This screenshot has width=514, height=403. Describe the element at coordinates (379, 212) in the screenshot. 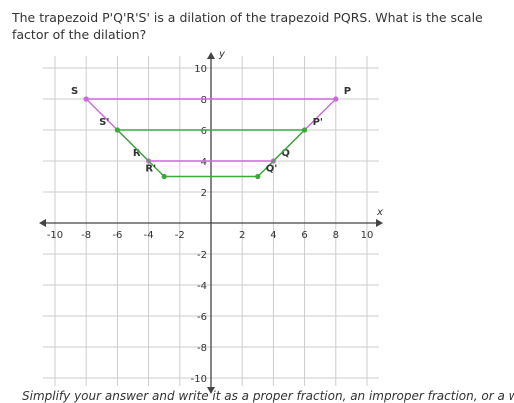

I see `x-axis-label: x` at that location.